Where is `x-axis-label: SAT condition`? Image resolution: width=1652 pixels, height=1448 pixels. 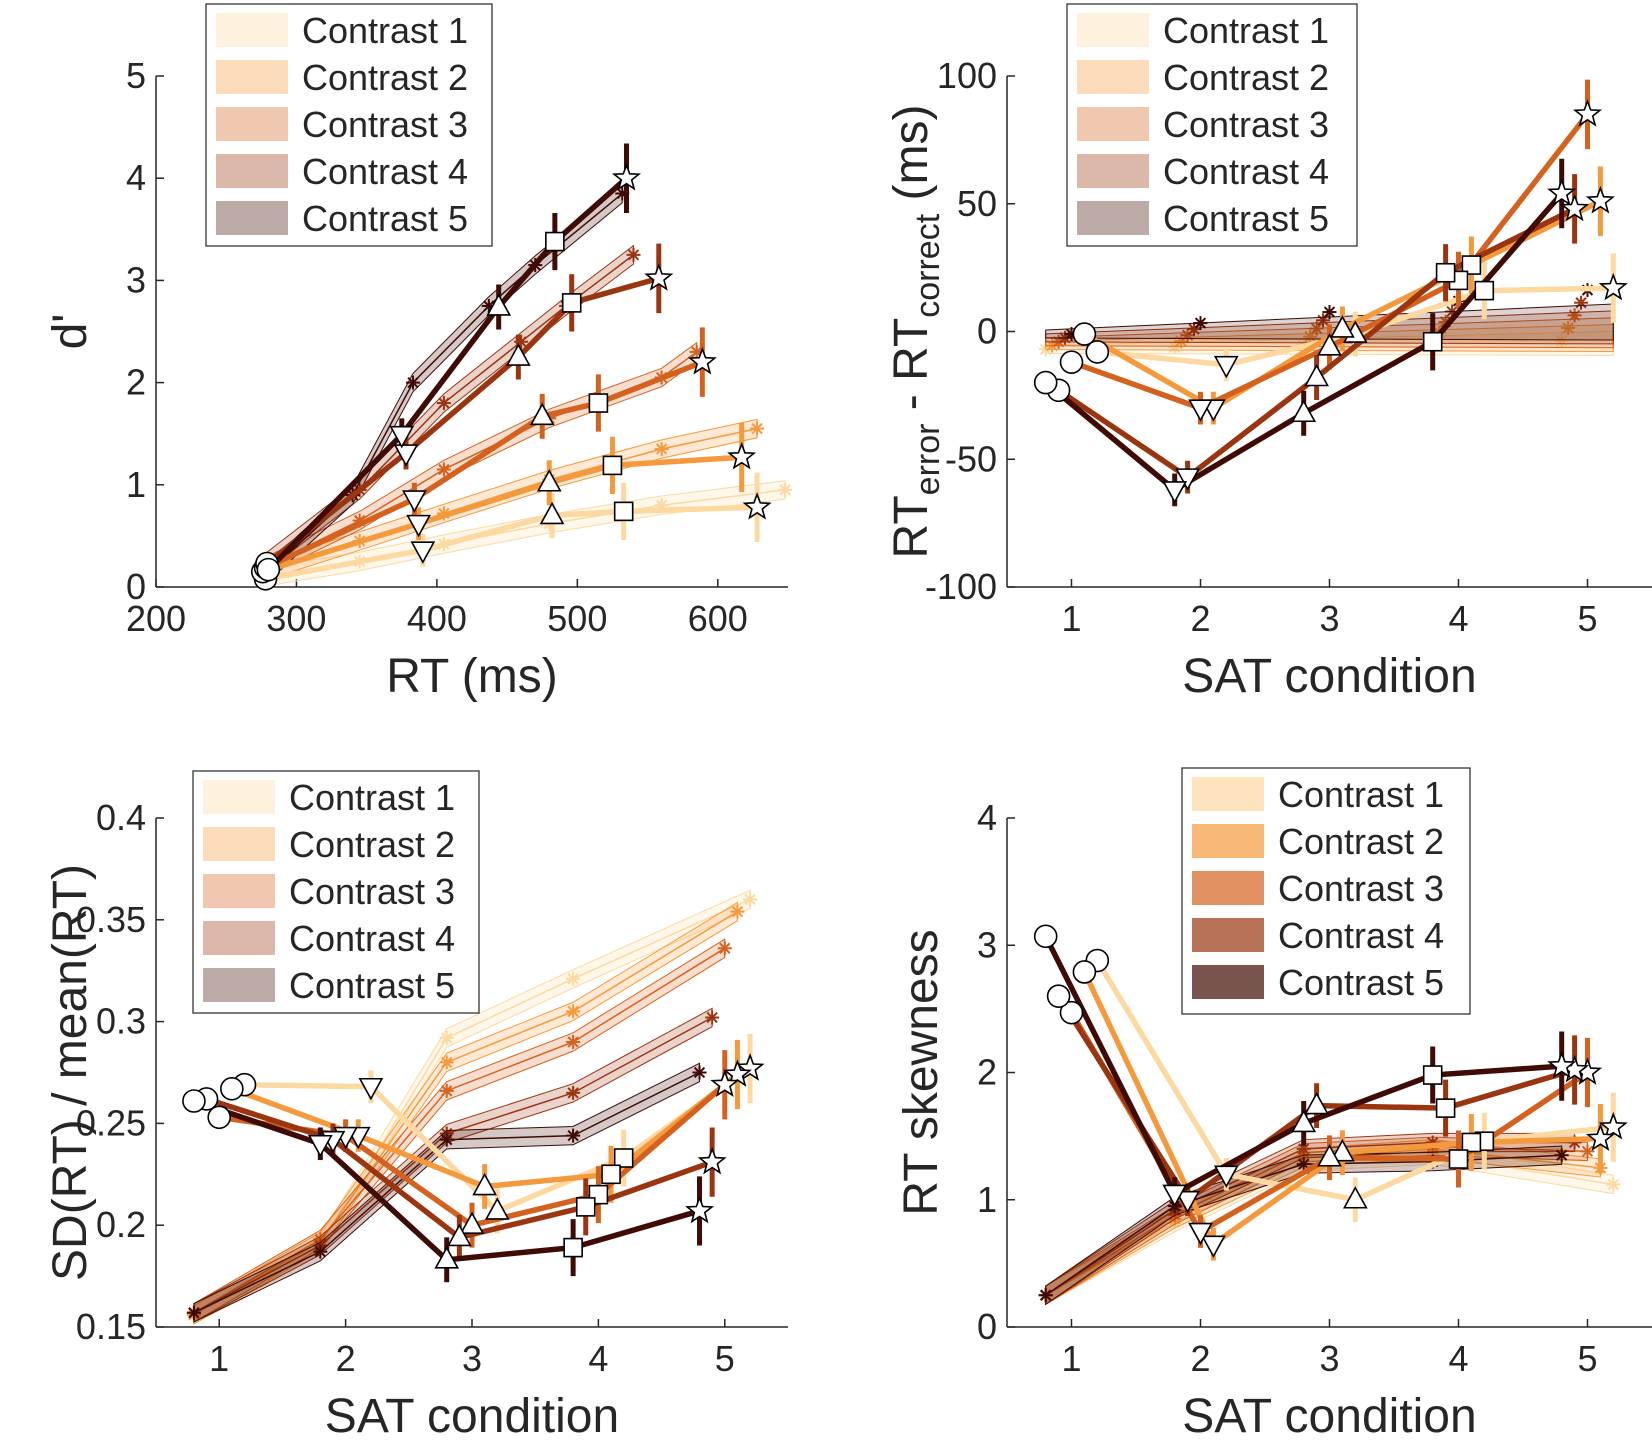 x-axis-label: SAT condition is located at coordinates (1329, 1416).